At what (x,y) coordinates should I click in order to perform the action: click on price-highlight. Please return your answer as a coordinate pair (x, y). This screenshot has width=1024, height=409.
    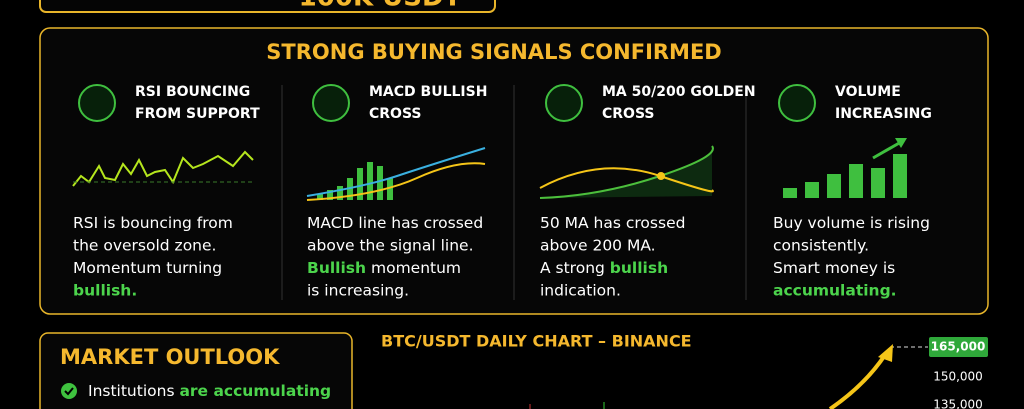
    Looking at the image, I should click on (958, 347).